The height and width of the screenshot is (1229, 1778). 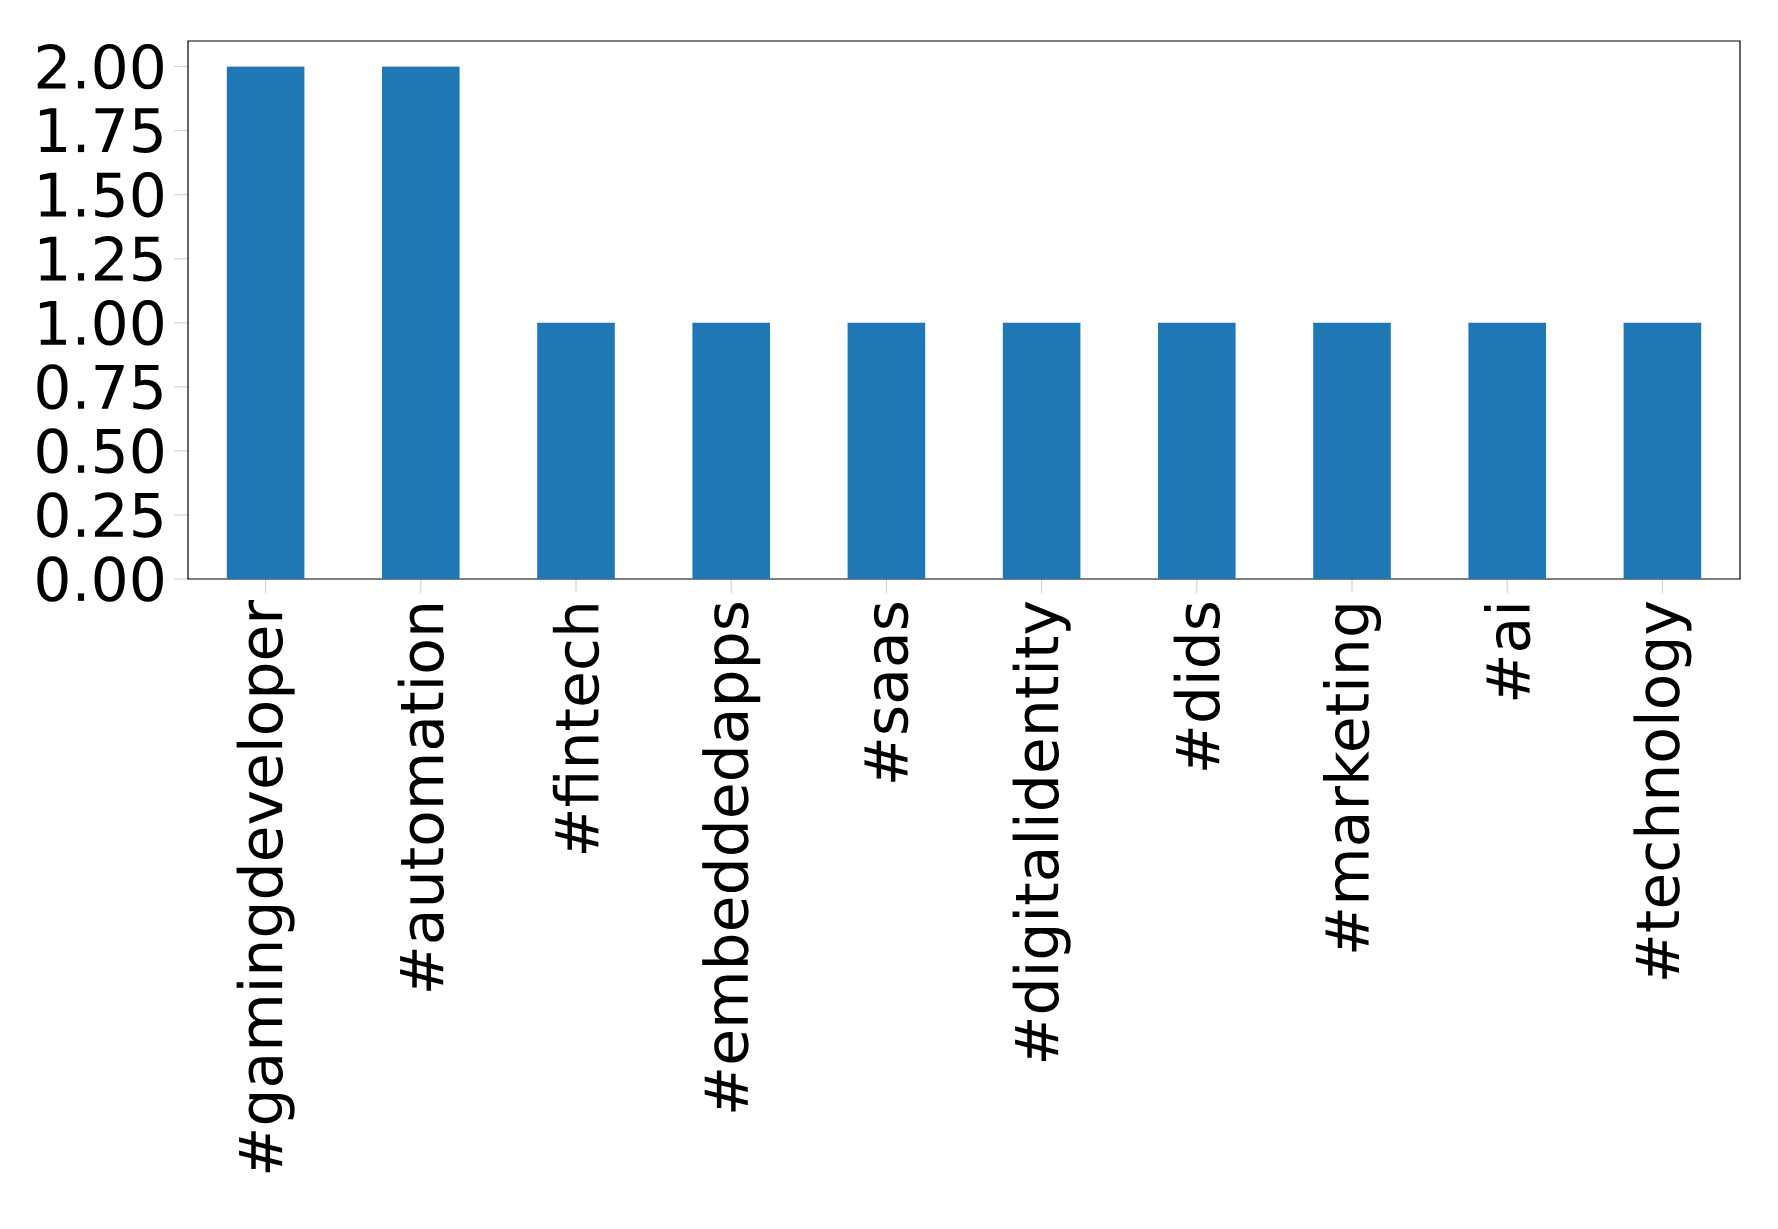 I want to click on x-tick-label: #technology, so click(x=1662, y=790).